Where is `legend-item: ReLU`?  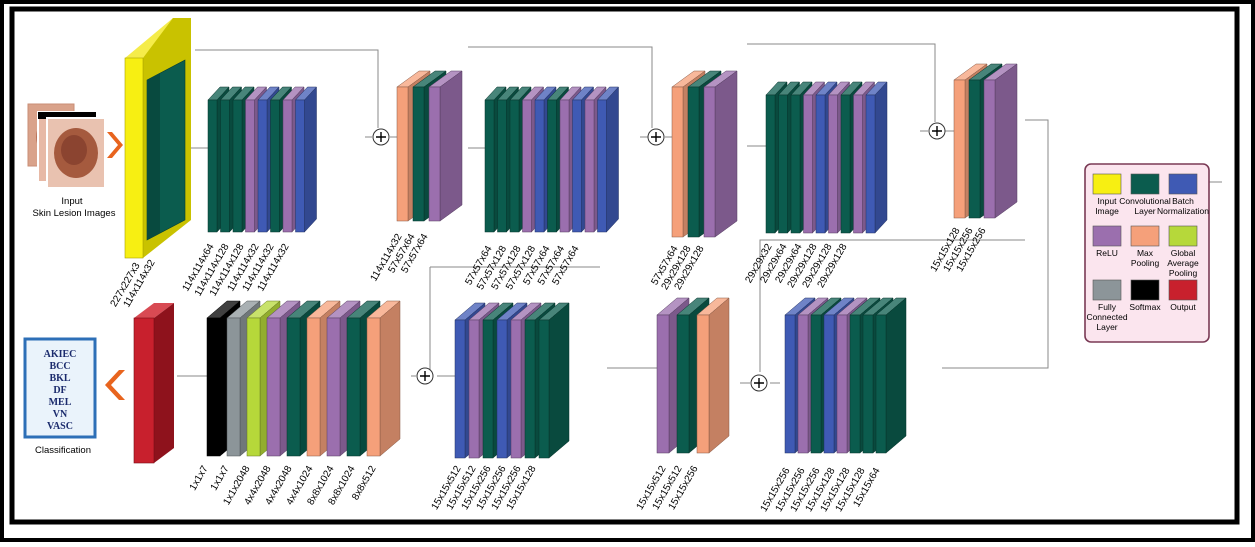 legend-item: ReLU is located at coordinates (1107, 241).